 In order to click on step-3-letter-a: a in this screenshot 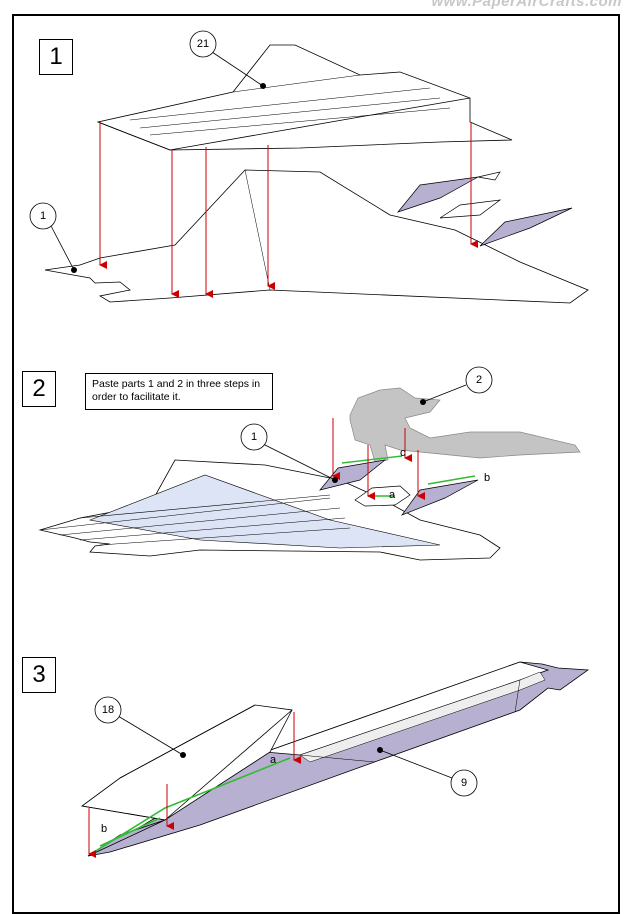, I will do `click(273, 760)`.